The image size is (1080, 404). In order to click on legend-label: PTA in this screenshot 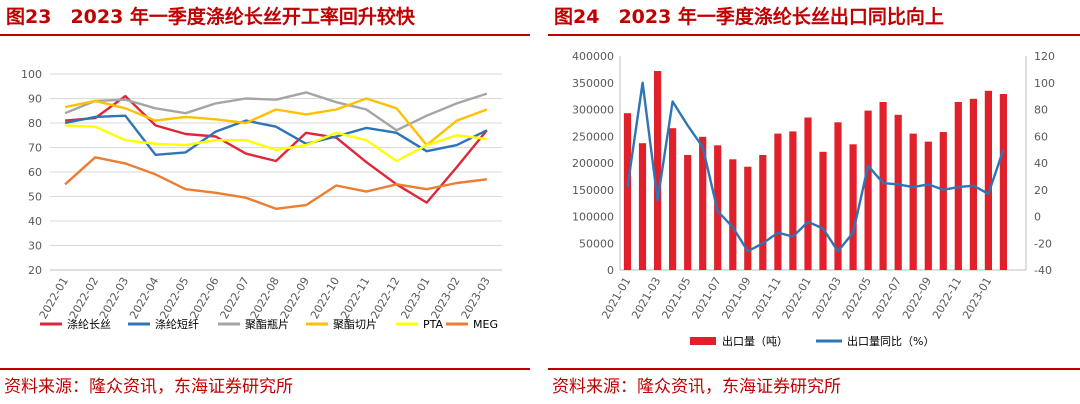, I will do `click(433, 324)`.